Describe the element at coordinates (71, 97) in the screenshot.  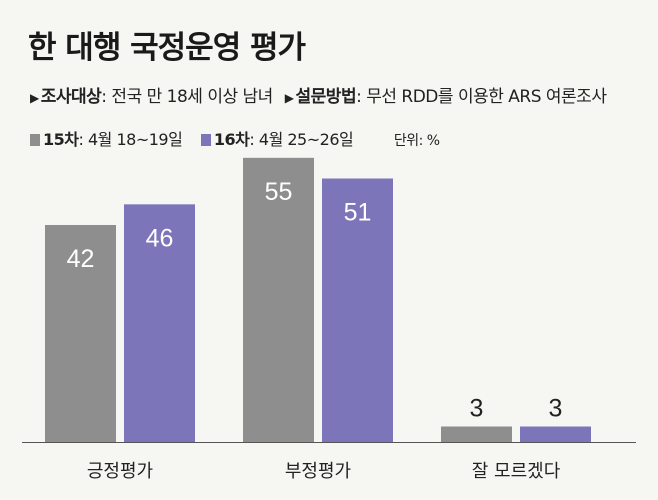
I see `survey-target-label: 조사대상` at that location.